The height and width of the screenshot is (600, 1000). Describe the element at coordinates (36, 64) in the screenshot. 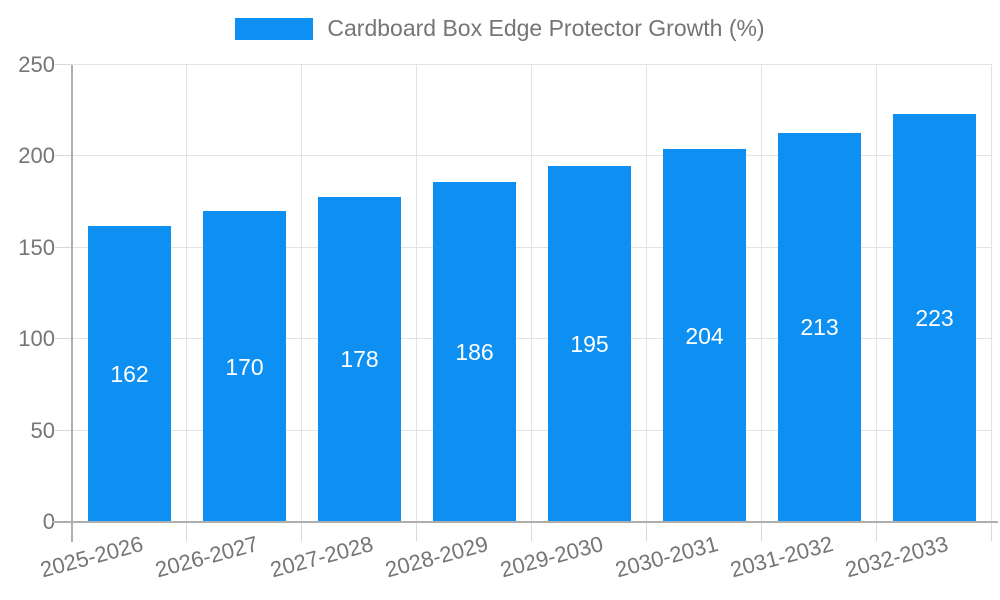

I see `y-axis-tick-label: 250` at that location.